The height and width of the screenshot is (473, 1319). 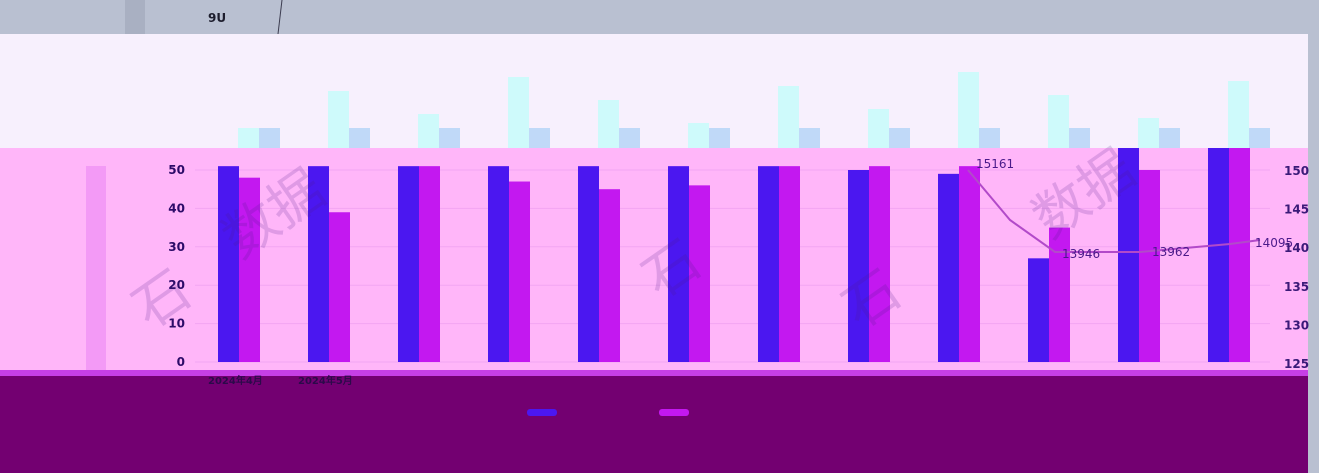 I want to click on right-tick-label: 140, so click(x=1296, y=248).